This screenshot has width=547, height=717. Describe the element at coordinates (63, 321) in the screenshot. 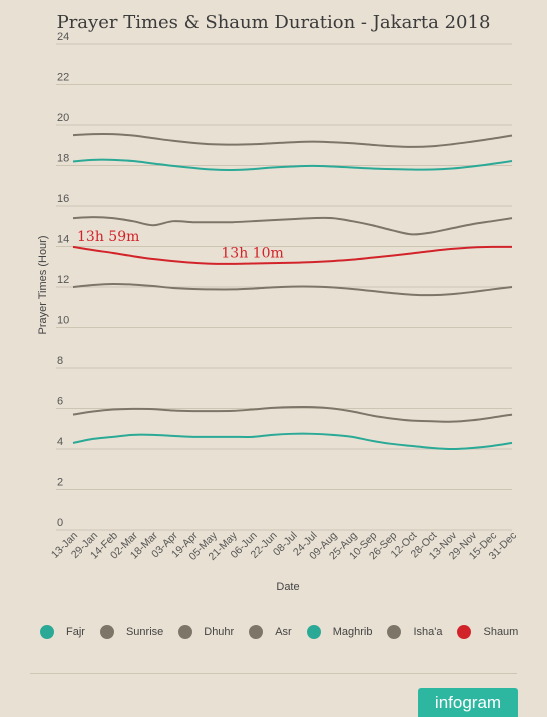

I see `y-tick-label: 10` at that location.